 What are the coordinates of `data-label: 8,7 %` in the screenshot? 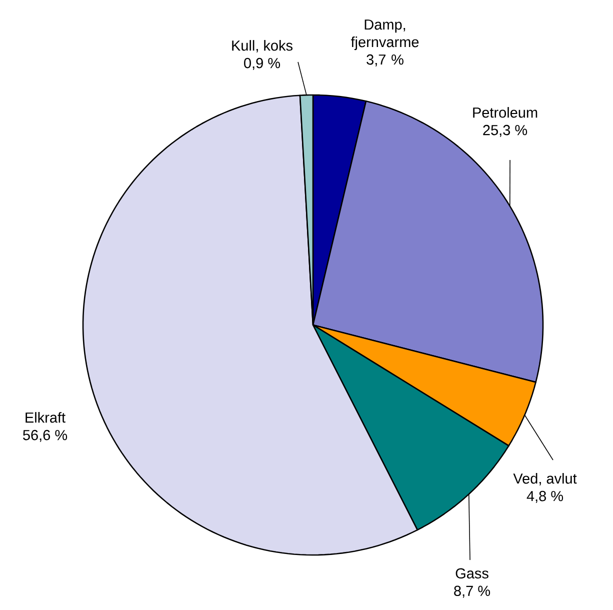 It's located at (472, 592).